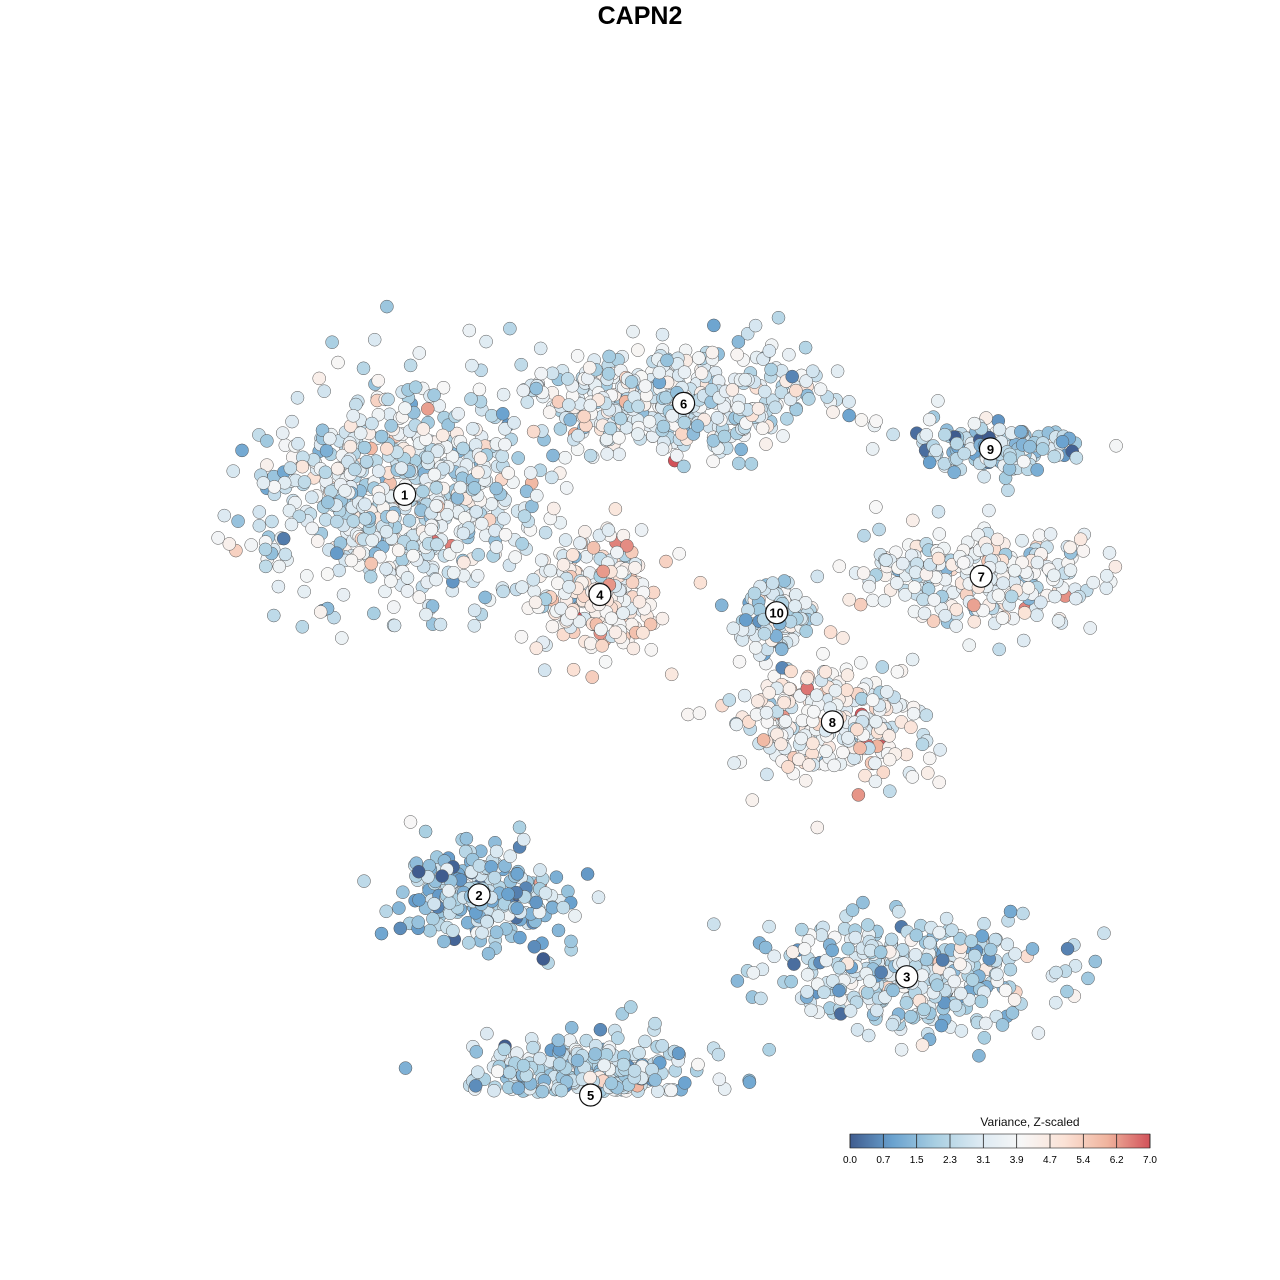  Describe the element at coordinates (683, 403) in the screenshot. I see `cluster-label-6: 6` at that location.